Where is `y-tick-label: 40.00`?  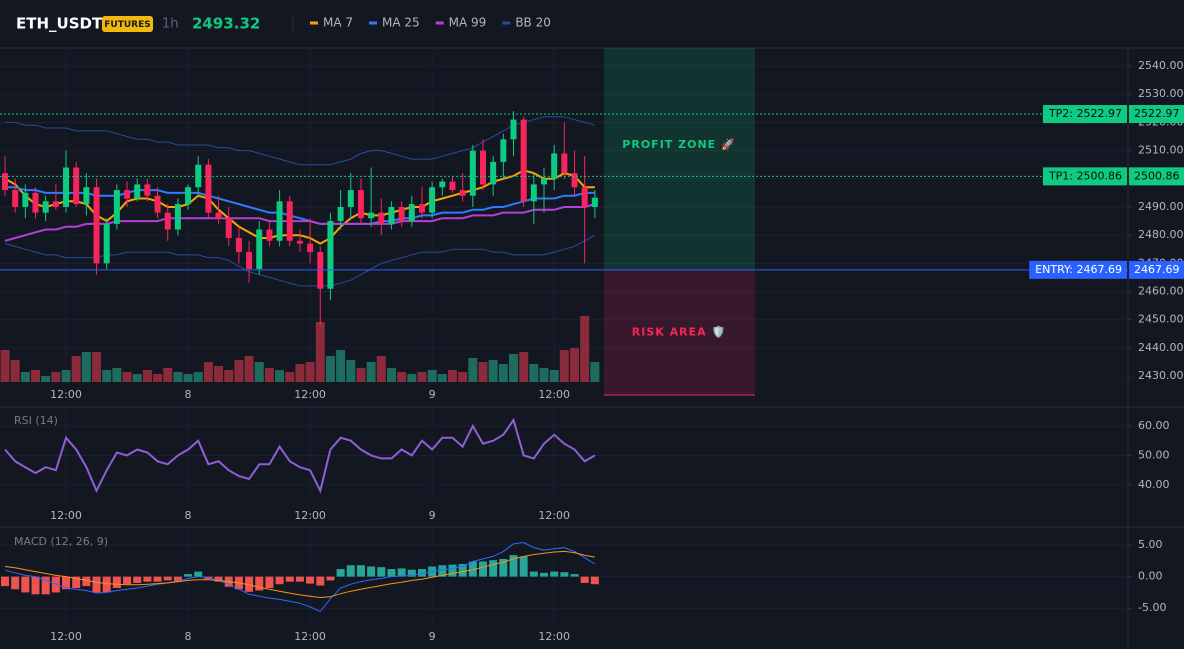
y-tick-label: 40.00 is located at coordinates (1154, 484).